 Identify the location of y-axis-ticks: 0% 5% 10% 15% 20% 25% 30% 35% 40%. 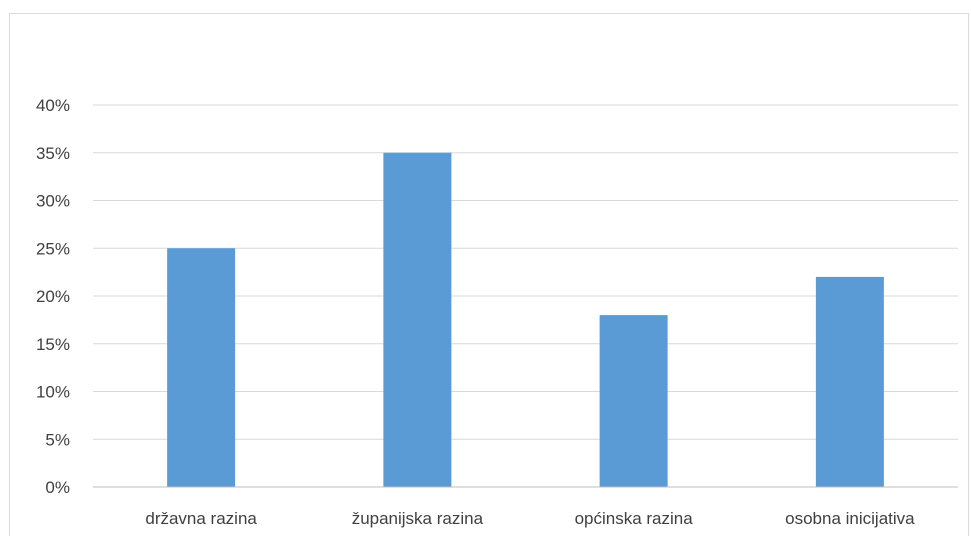
(53, 296).